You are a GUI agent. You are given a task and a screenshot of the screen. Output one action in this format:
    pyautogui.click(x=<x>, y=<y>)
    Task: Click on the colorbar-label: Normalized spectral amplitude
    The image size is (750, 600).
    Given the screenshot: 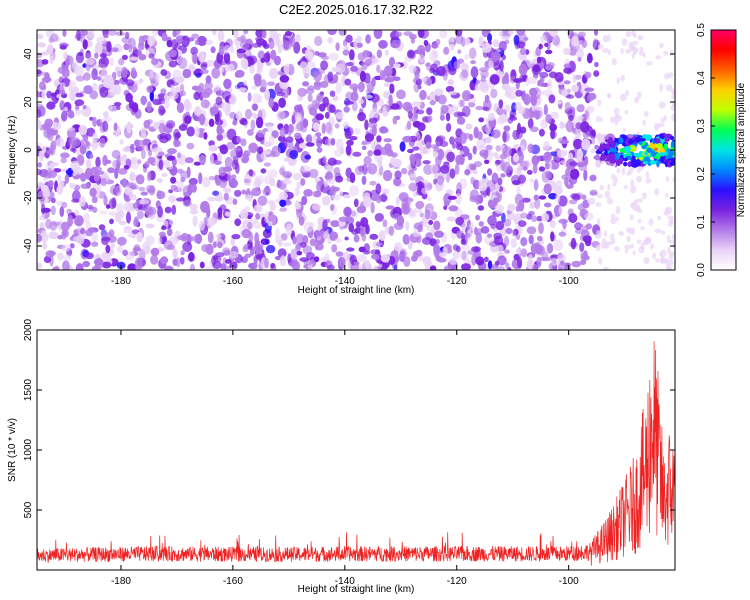 What is the action you would take?
    pyautogui.click(x=741, y=149)
    